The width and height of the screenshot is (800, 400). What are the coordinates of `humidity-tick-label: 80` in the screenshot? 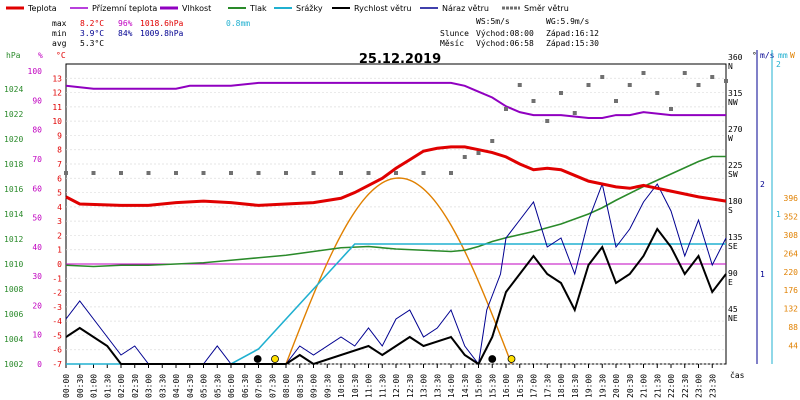 It's located at (37, 130).